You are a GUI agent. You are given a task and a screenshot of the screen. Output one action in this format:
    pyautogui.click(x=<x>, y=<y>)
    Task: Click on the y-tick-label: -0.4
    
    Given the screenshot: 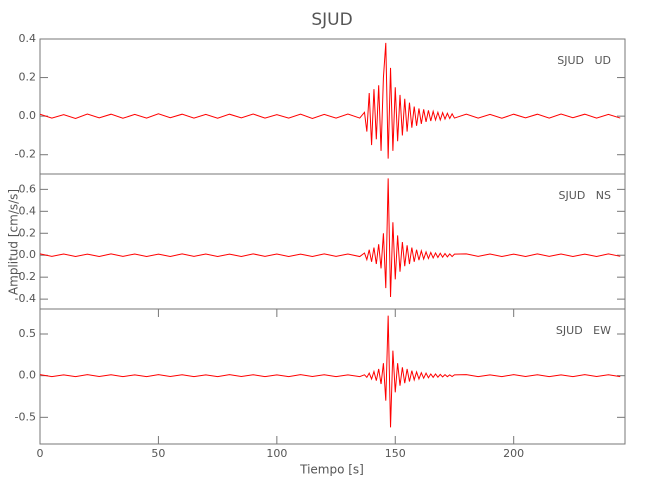 What is the action you would take?
    pyautogui.click(x=25, y=298)
    